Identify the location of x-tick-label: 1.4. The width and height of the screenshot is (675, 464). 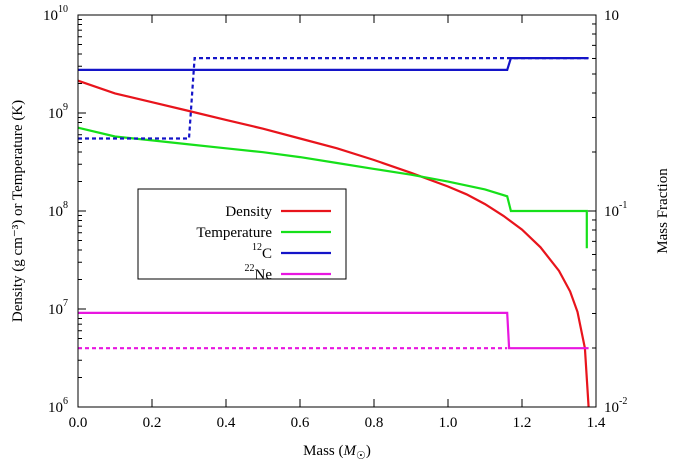
(596, 423).